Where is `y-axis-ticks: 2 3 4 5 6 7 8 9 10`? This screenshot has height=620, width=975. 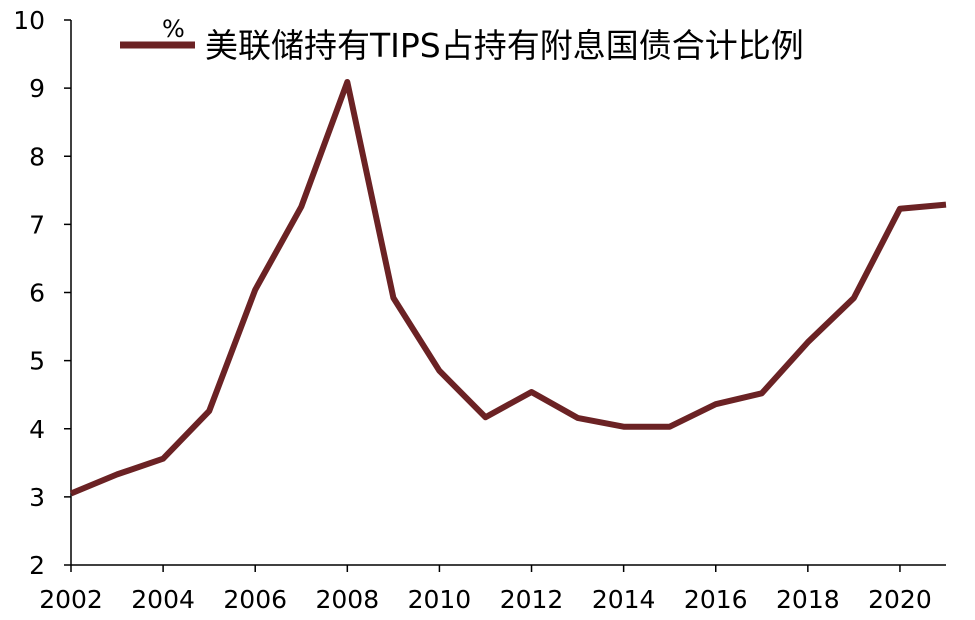
y-axis-ticks: 2 3 4 5 6 7 8 9 10 is located at coordinates (42, 293).